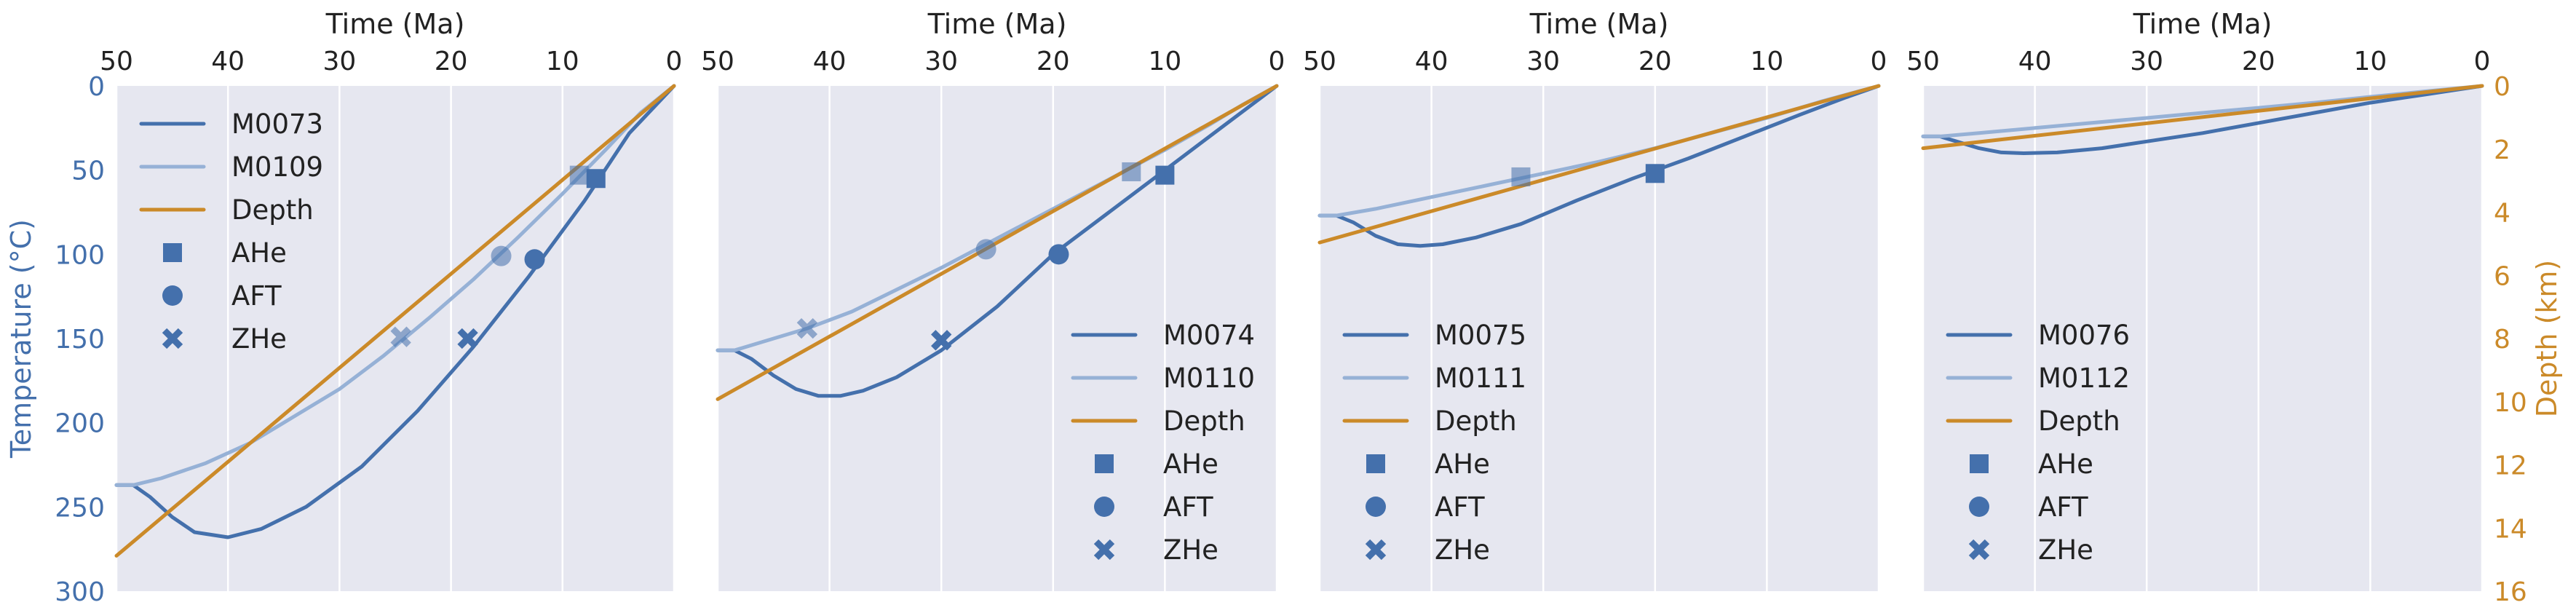  Describe the element at coordinates (80, 340) in the screenshot. I see `y-tick-label: 150` at that location.